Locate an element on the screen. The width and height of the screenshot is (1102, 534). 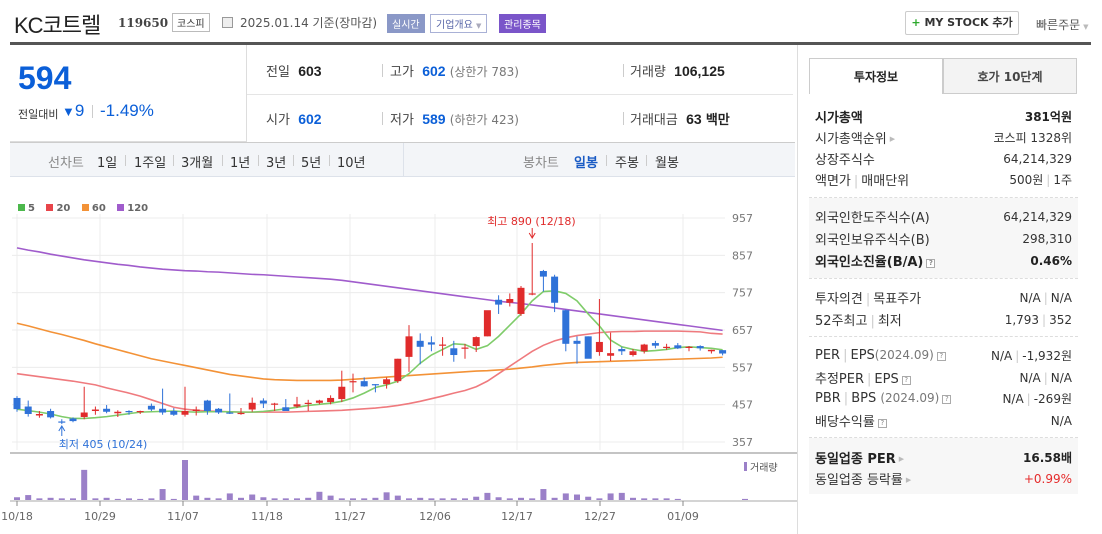
candle-daily: 일봉 is located at coordinates (586, 163).